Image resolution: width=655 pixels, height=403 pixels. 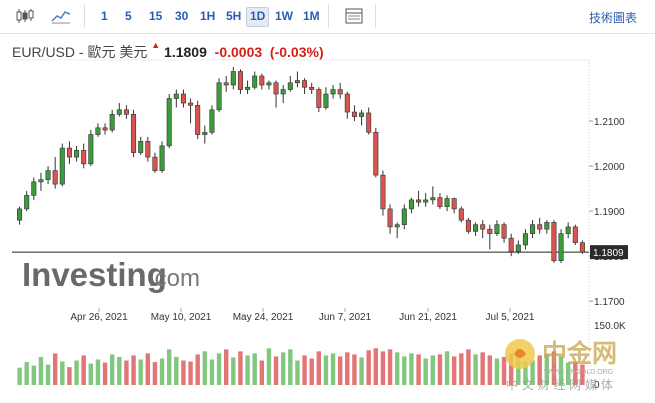 I want to click on timeframe-30: 30, so click(x=182, y=16).